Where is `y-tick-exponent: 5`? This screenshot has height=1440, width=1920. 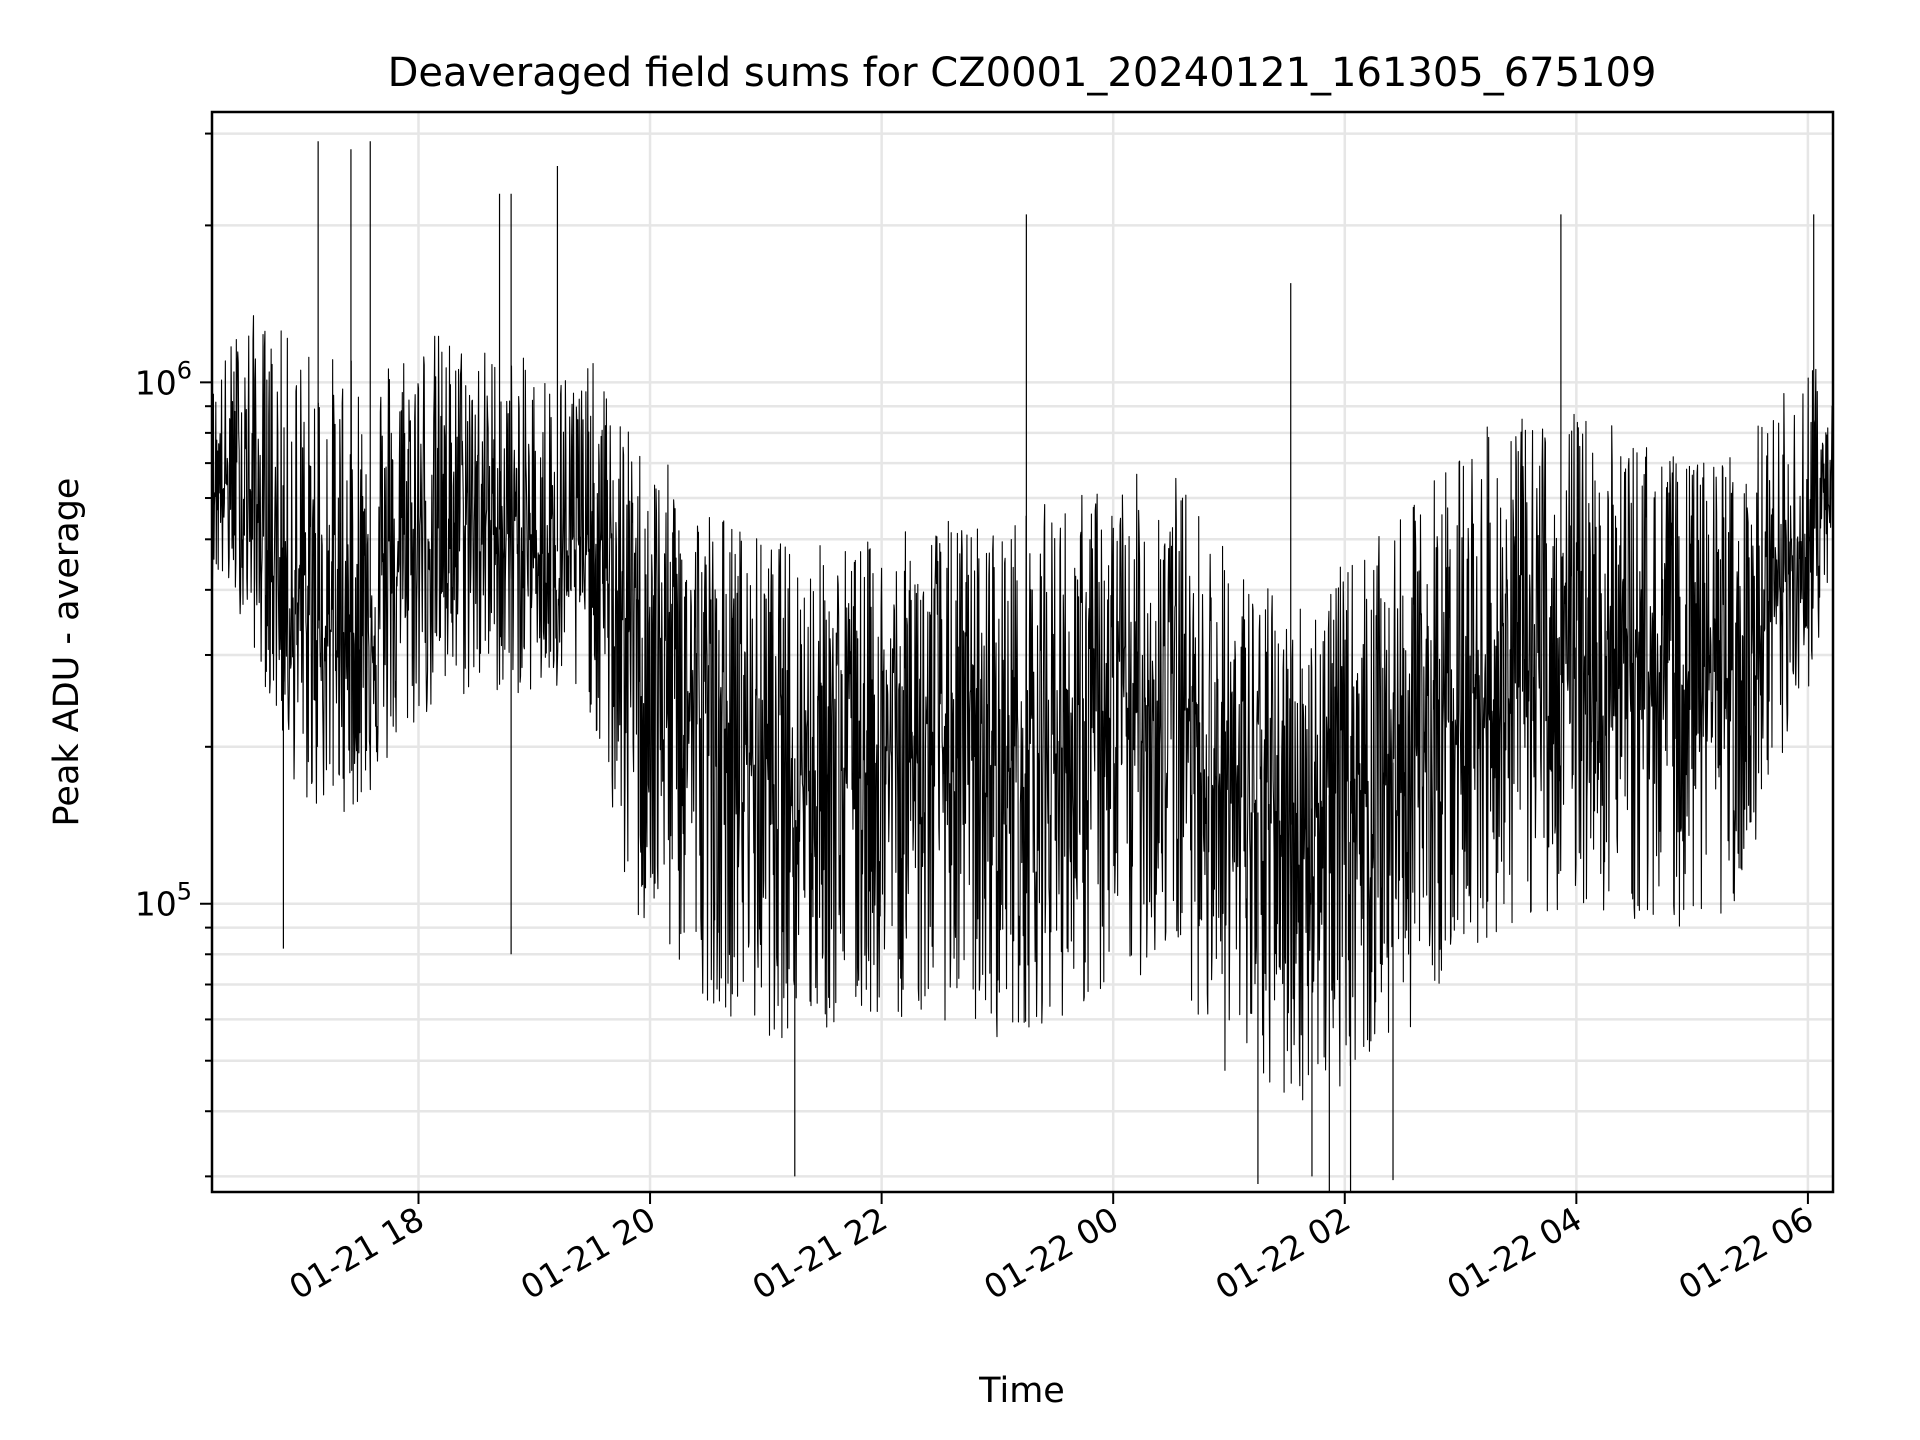 y-tick-exponent: 5 is located at coordinates (184, 892).